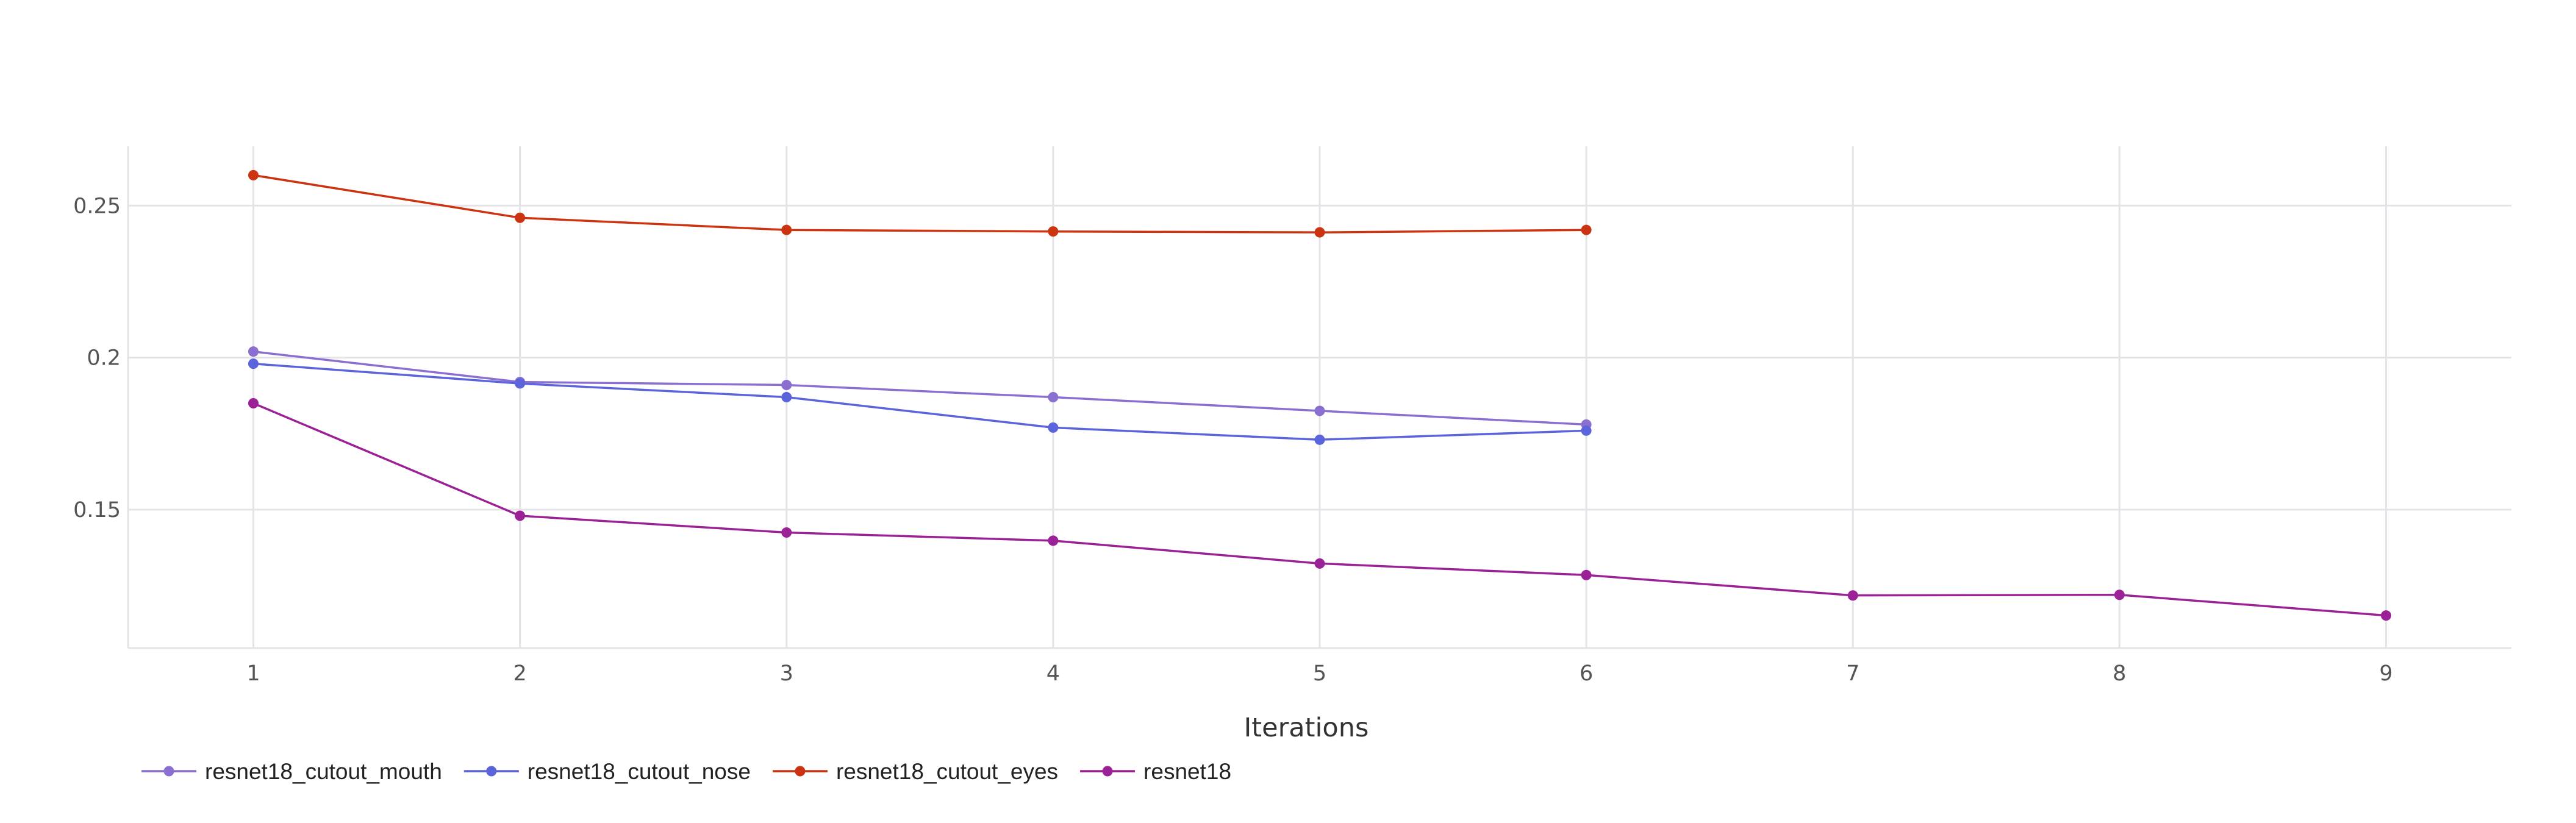  I want to click on legend-item: resnet18_cutout_nose, so click(607, 771).